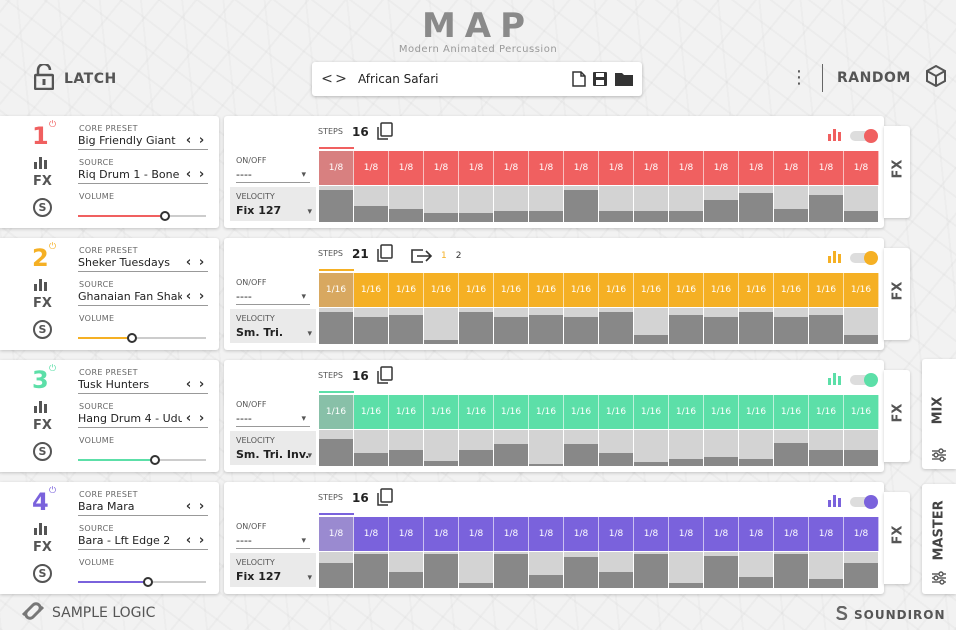  What do you see at coordinates (341, 79) in the screenshot?
I see `next-preset-button: >` at bounding box center [341, 79].